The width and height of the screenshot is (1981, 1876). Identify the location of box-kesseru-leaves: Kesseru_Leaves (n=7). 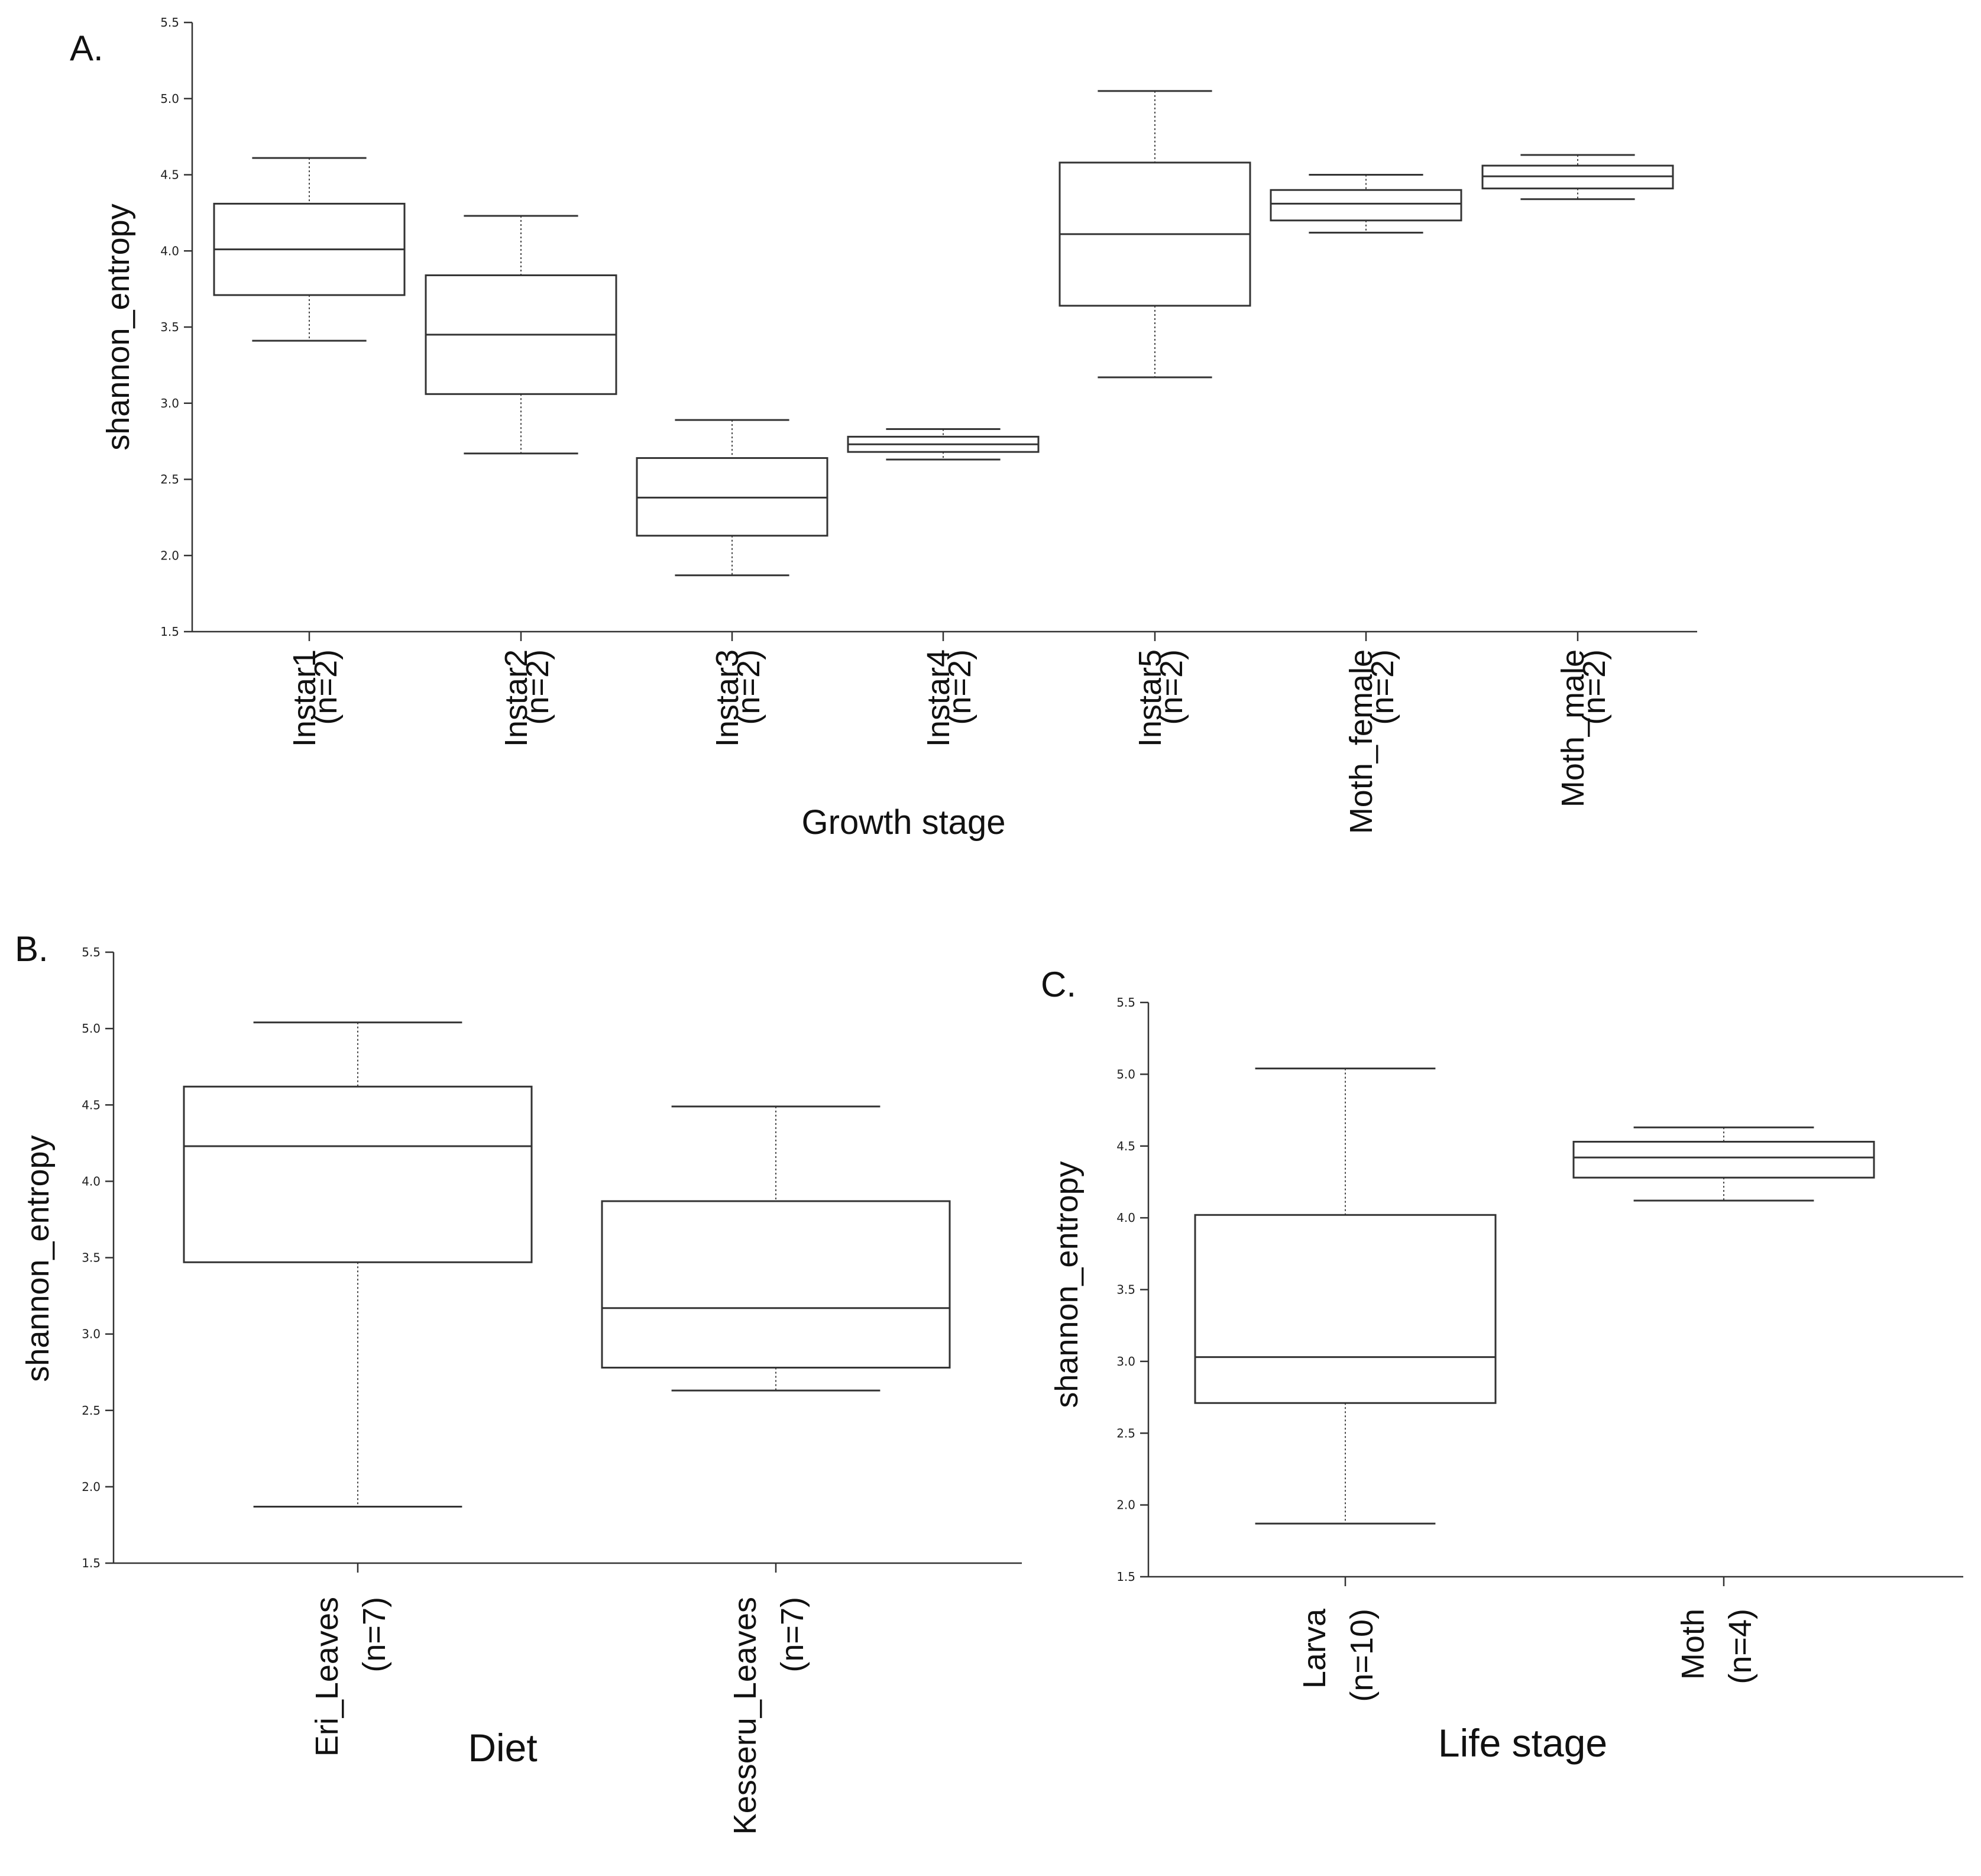
(776, 1470).